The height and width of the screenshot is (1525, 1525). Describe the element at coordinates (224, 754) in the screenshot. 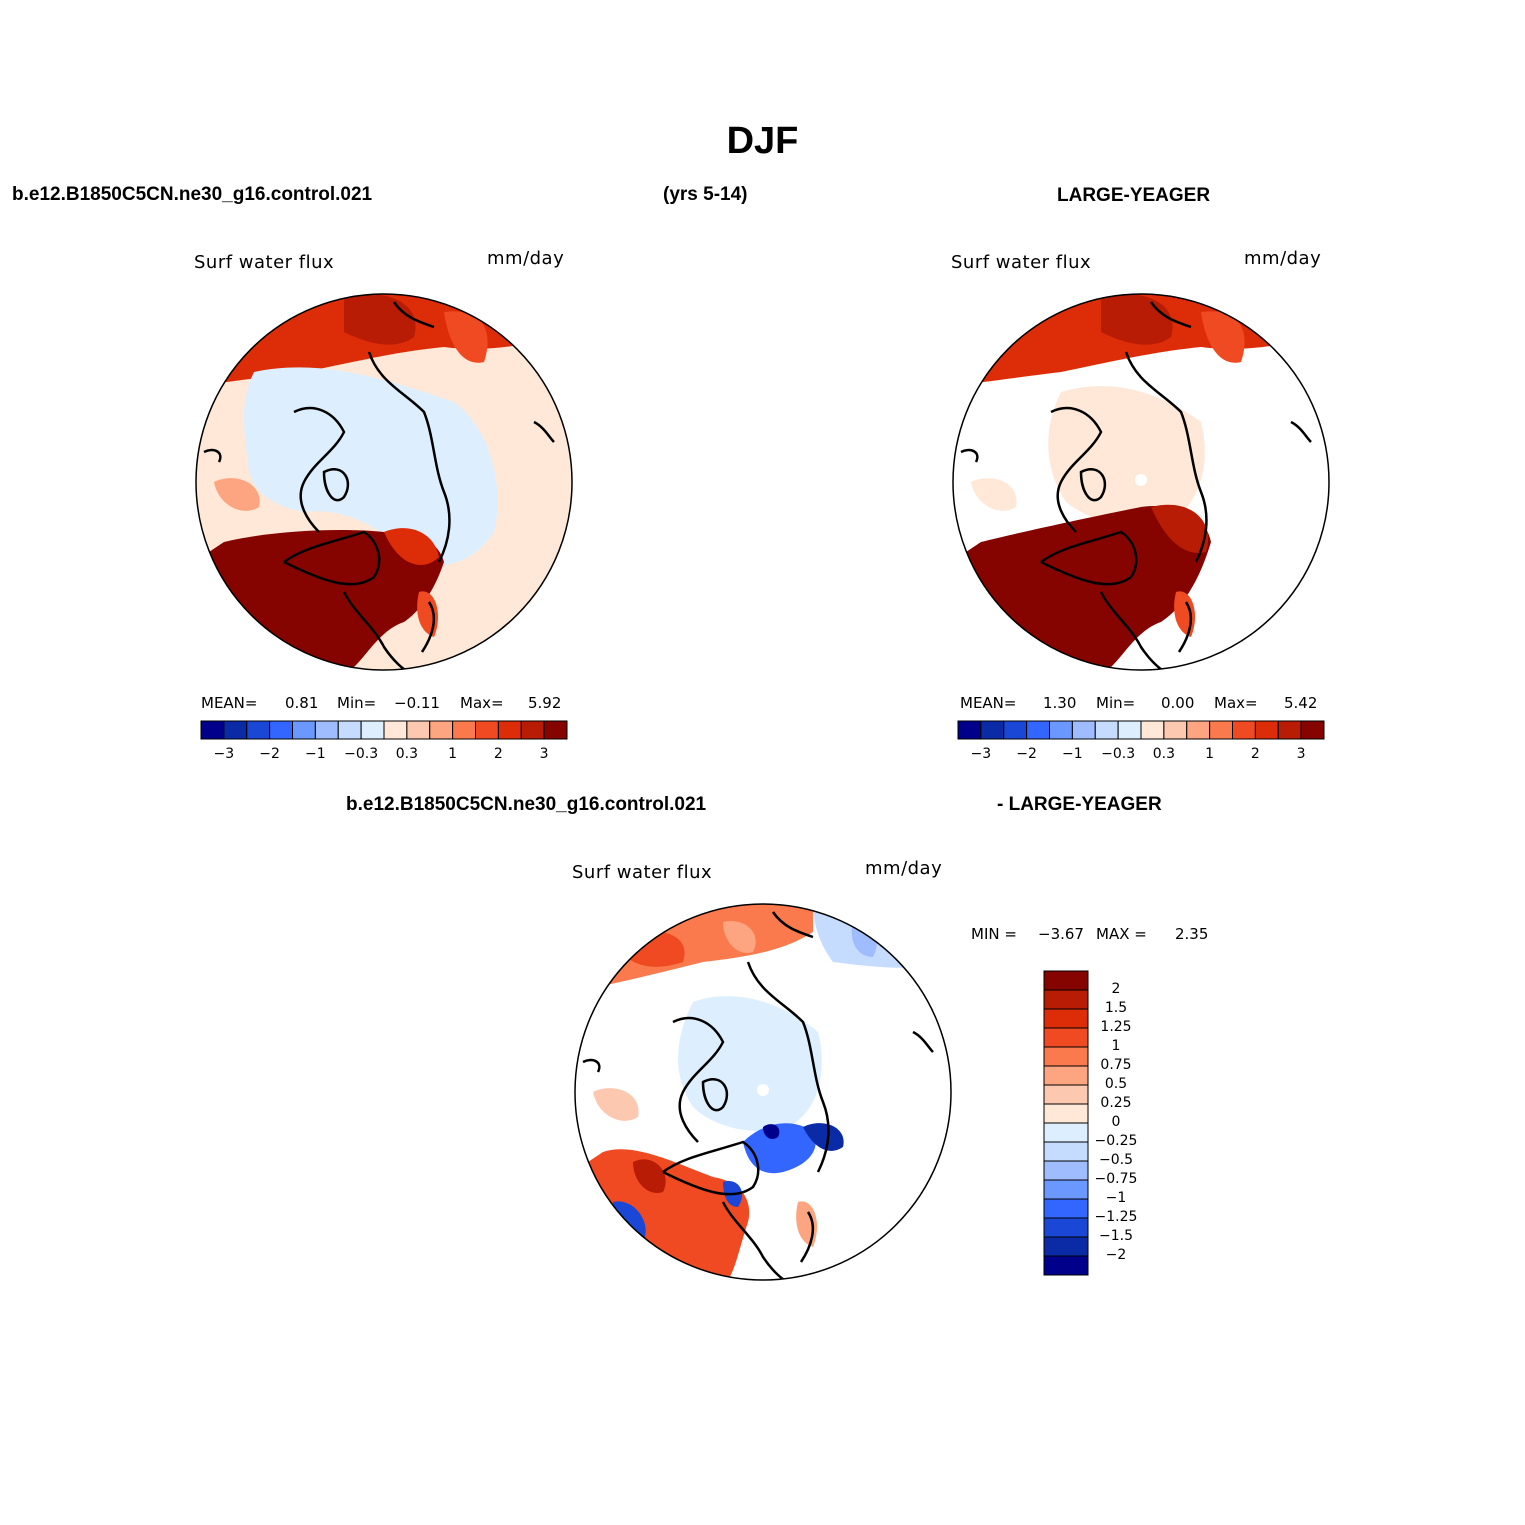

I see `colorbar-tick-label: −3` at that location.